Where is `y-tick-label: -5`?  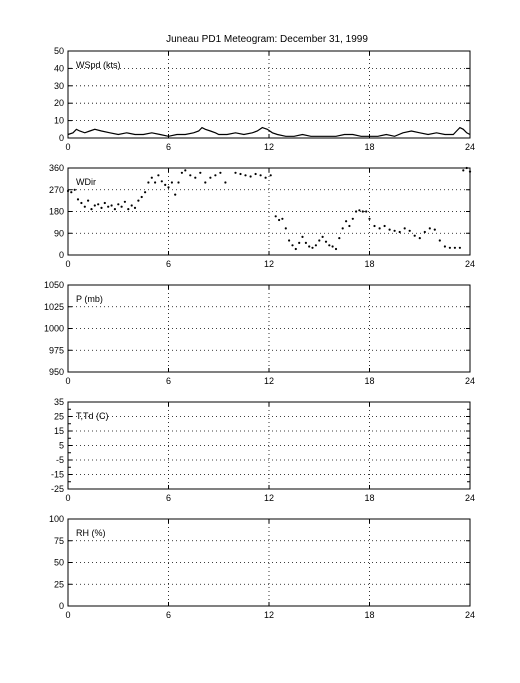
y-tick-label: -5 is located at coordinates (60, 460).